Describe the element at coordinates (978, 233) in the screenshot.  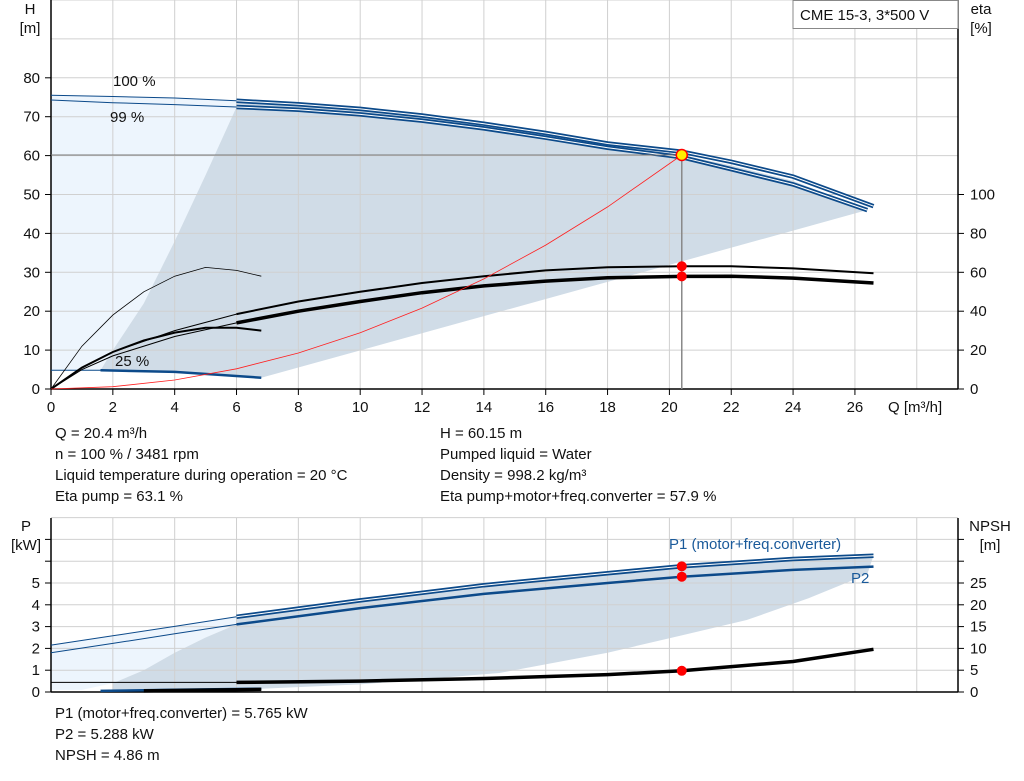
I see `y2-tick-label: 80` at that location.